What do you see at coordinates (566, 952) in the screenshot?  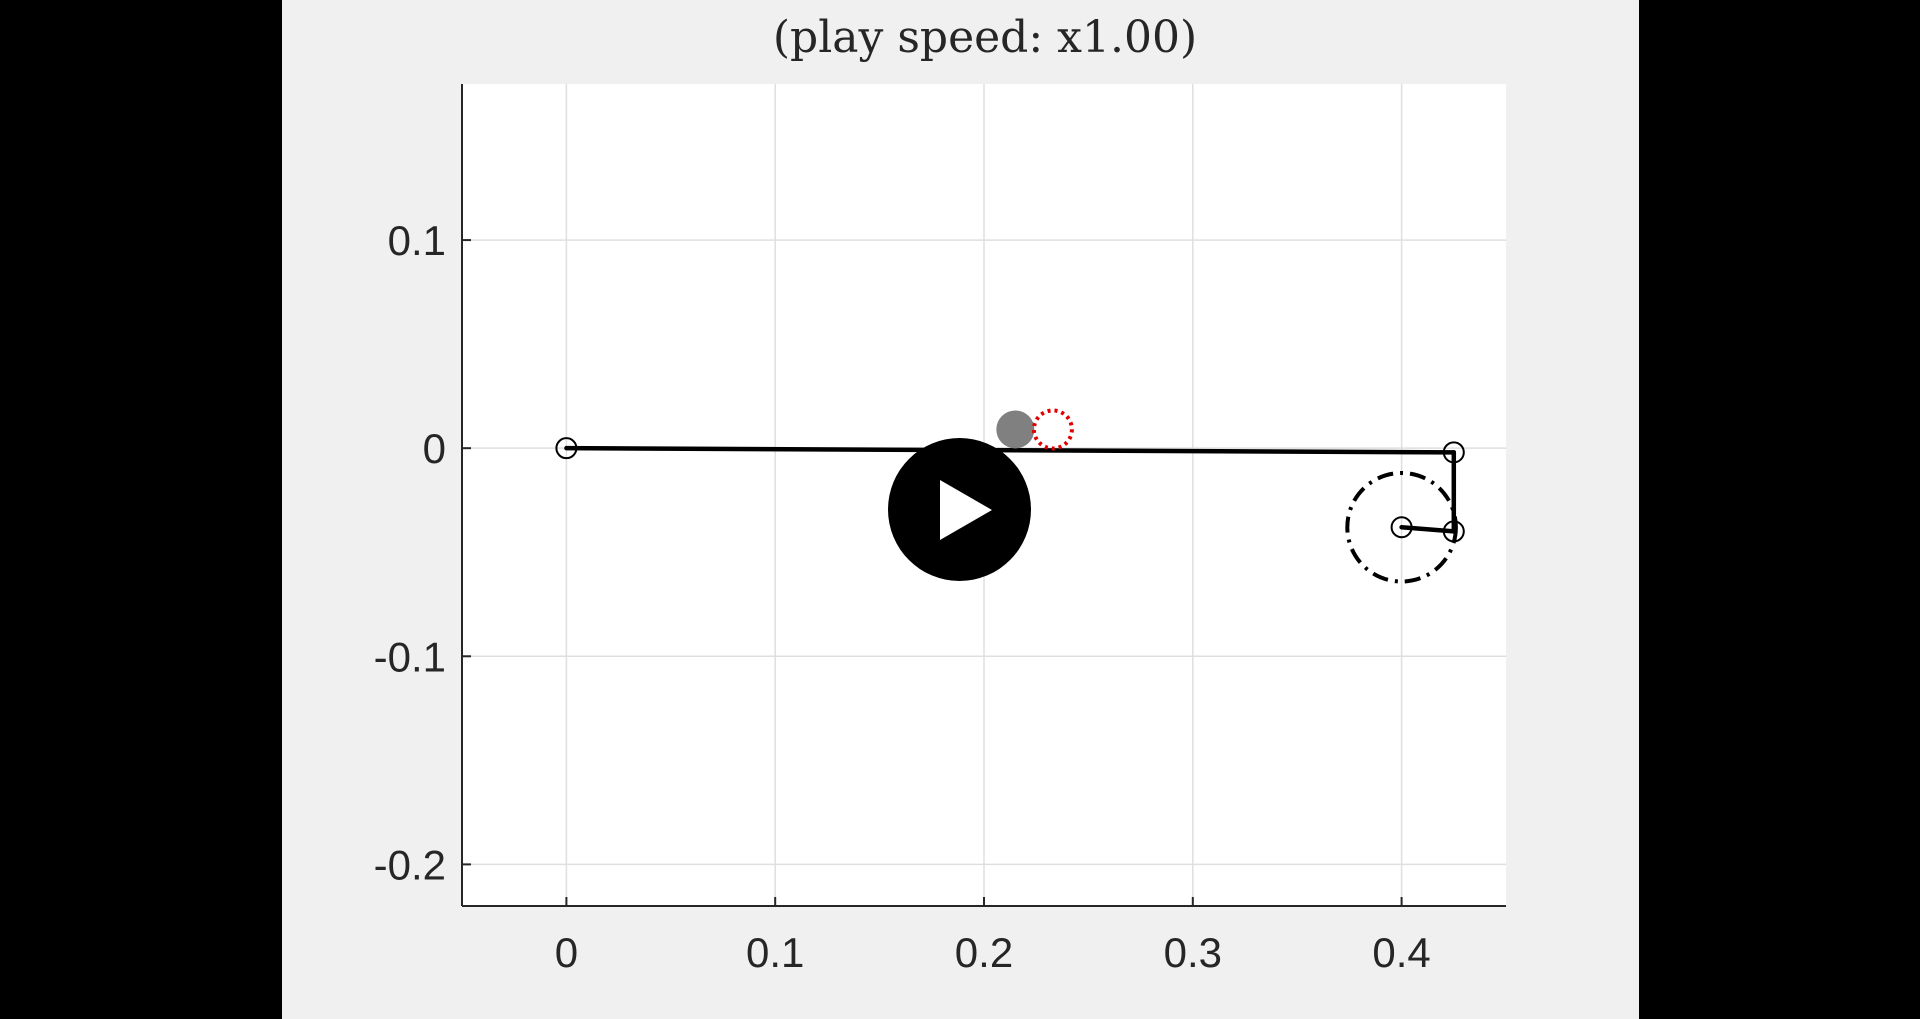 I see `x-tick-label: 0` at bounding box center [566, 952].